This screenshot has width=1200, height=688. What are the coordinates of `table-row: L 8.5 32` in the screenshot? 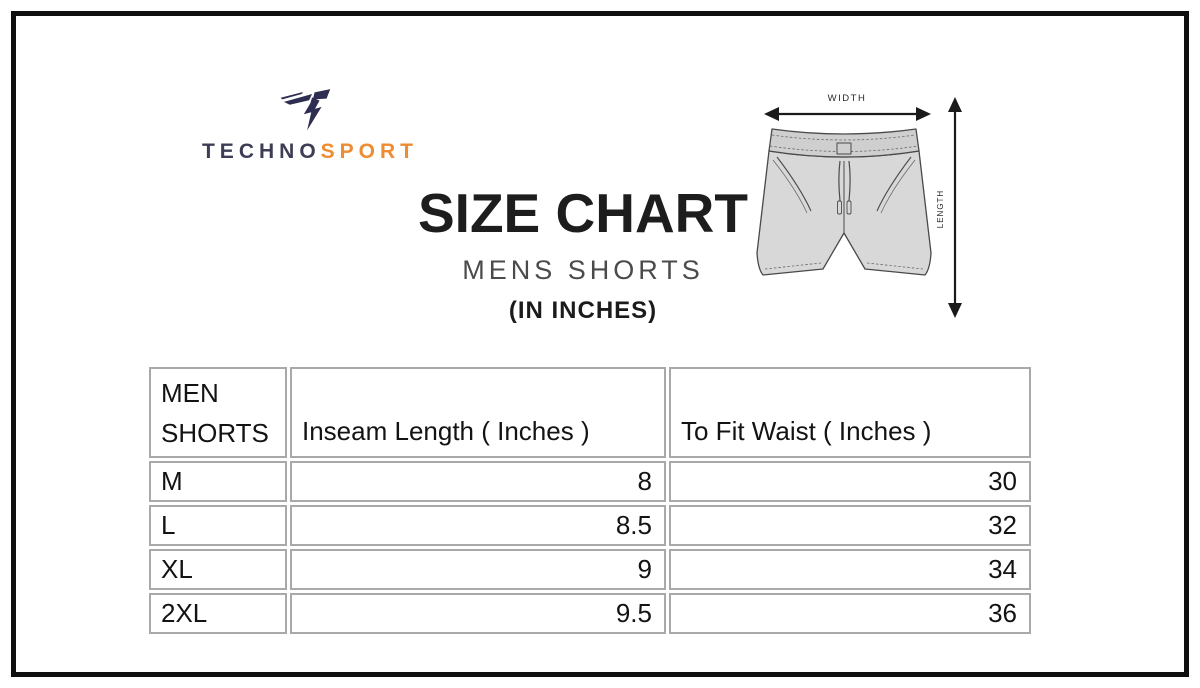 It's located at (590, 525).